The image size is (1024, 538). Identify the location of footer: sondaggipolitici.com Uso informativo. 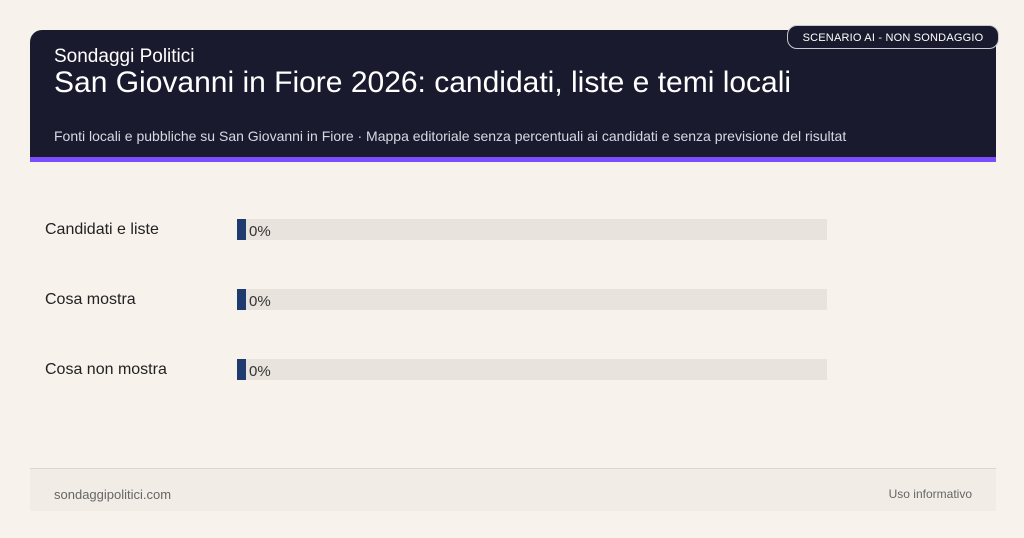
(513, 489).